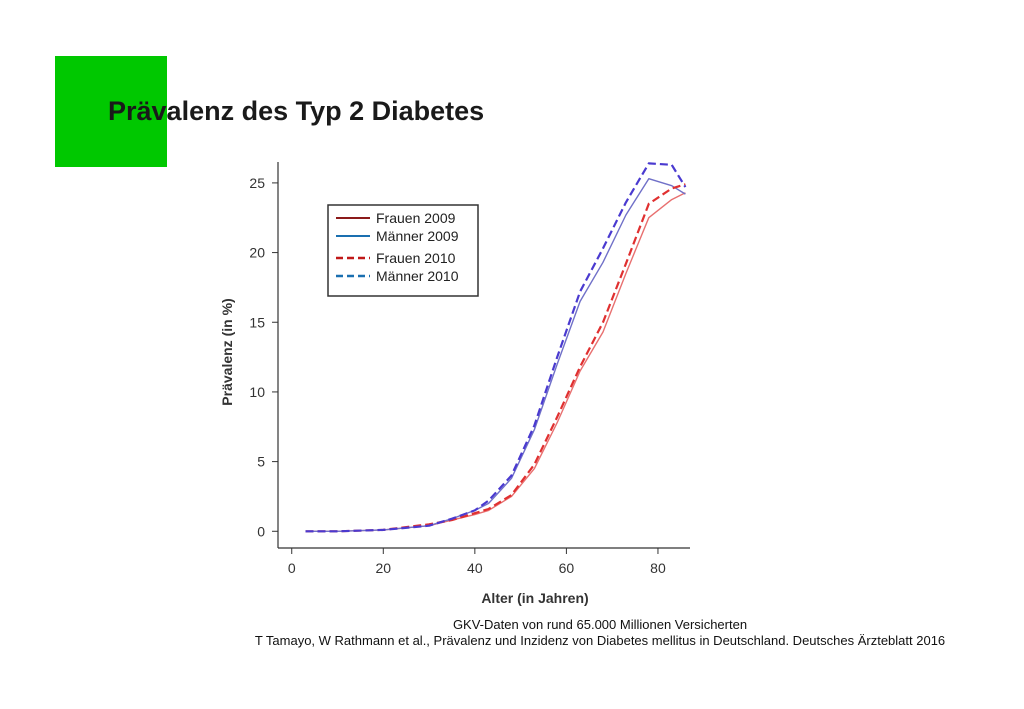 This screenshot has height=709, width=1024. Describe the element at coordinates (416, 258) in the screenshot. I see `legend-label: Frauen 2010` at that location.